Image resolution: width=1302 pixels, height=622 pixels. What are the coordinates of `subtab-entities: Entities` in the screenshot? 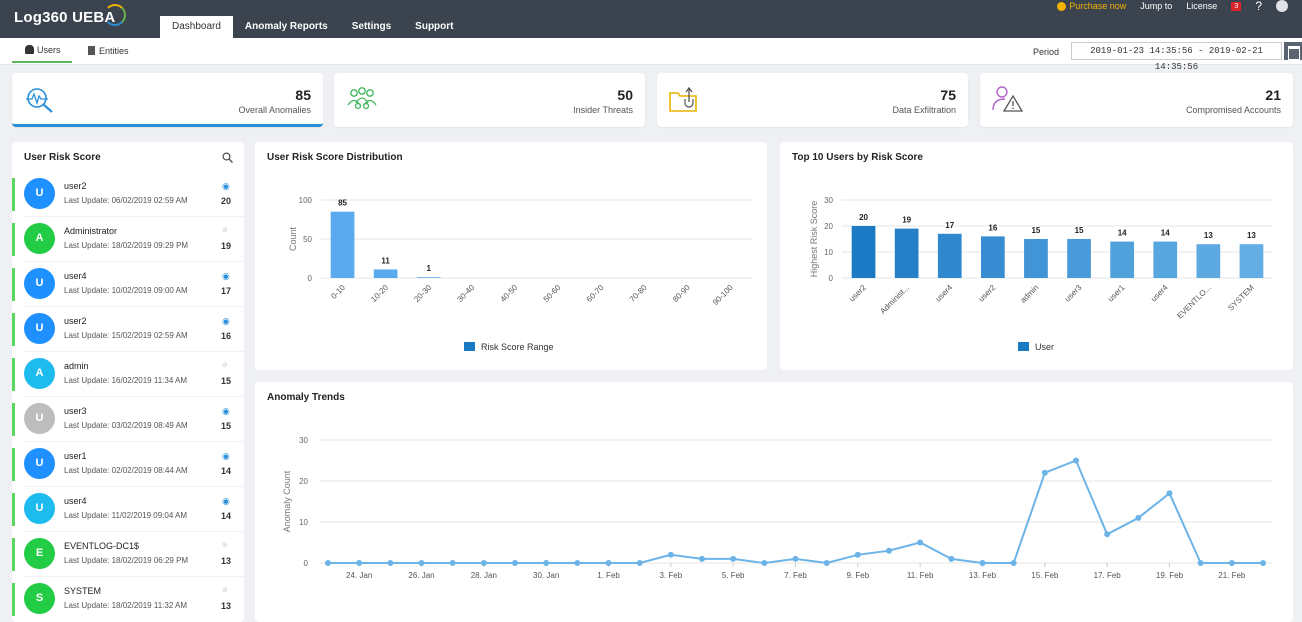 It's located at (108, 50).